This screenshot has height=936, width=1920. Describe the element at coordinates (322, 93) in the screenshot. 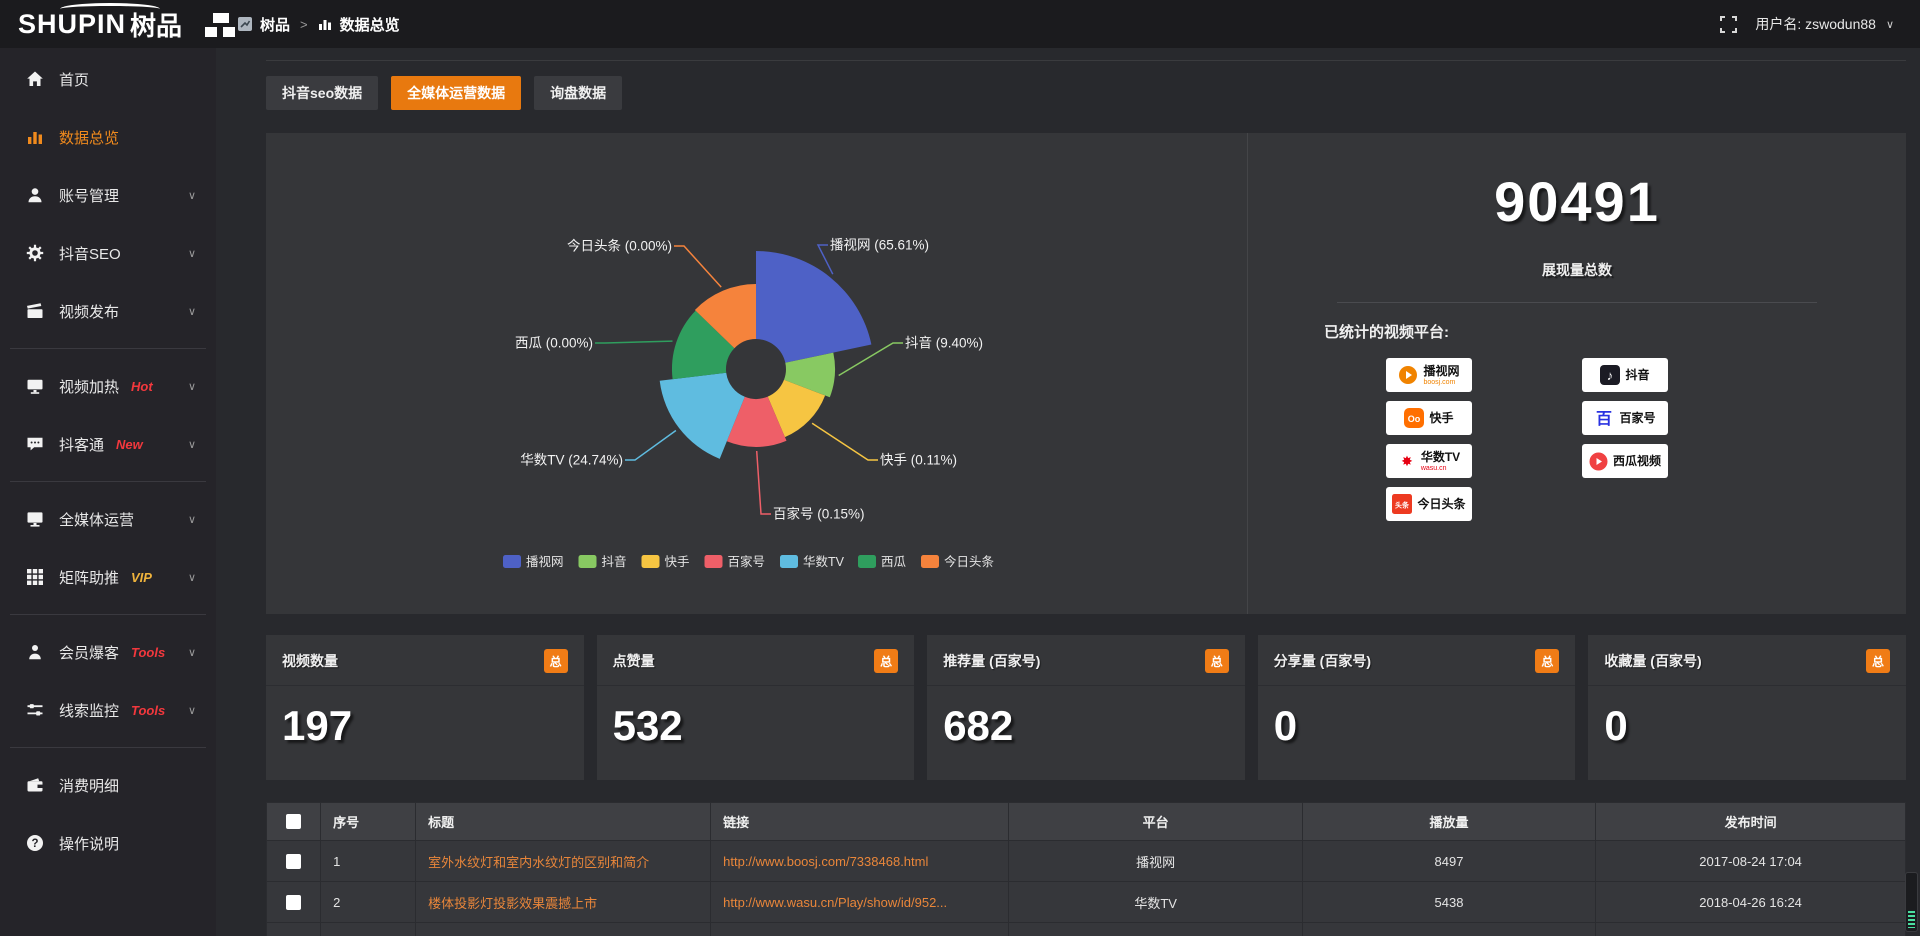

I see `tab-抖音seo数据: 抖音seo数据` at that location.